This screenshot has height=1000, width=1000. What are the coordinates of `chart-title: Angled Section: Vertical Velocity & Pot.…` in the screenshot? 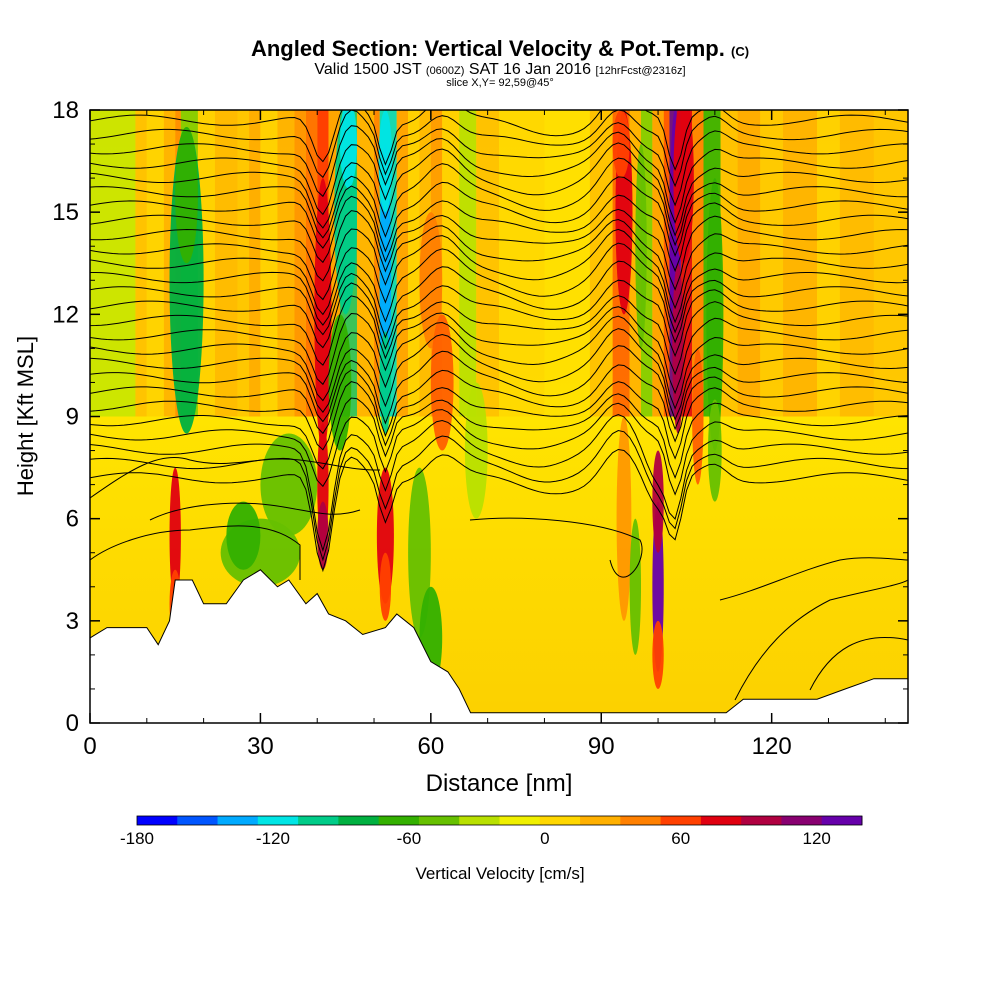 It's located at (500, 49).